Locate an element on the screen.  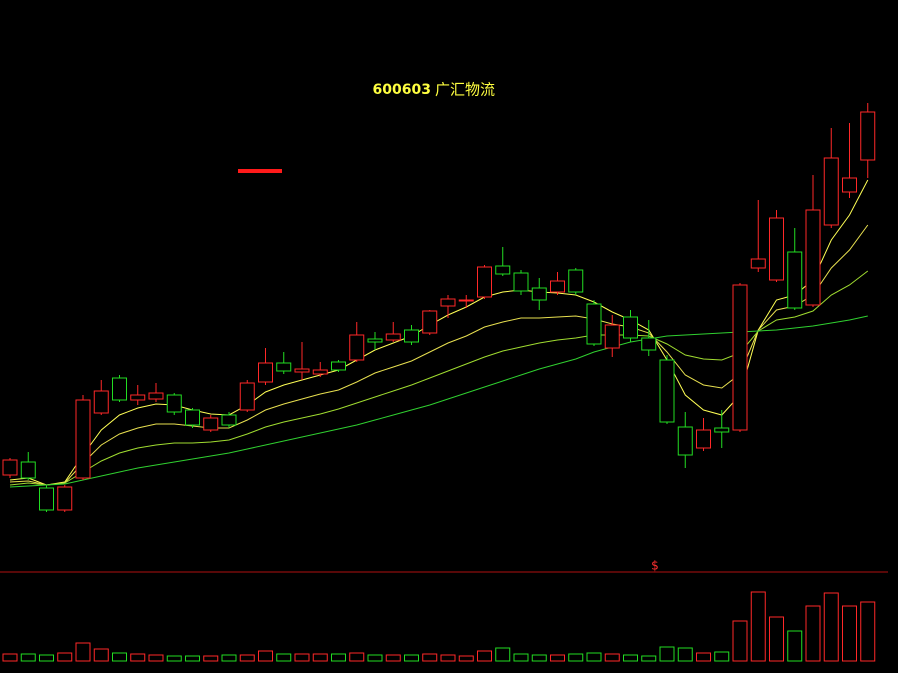
stock-name: 广汇物流 is located at coordinates (465, 90).